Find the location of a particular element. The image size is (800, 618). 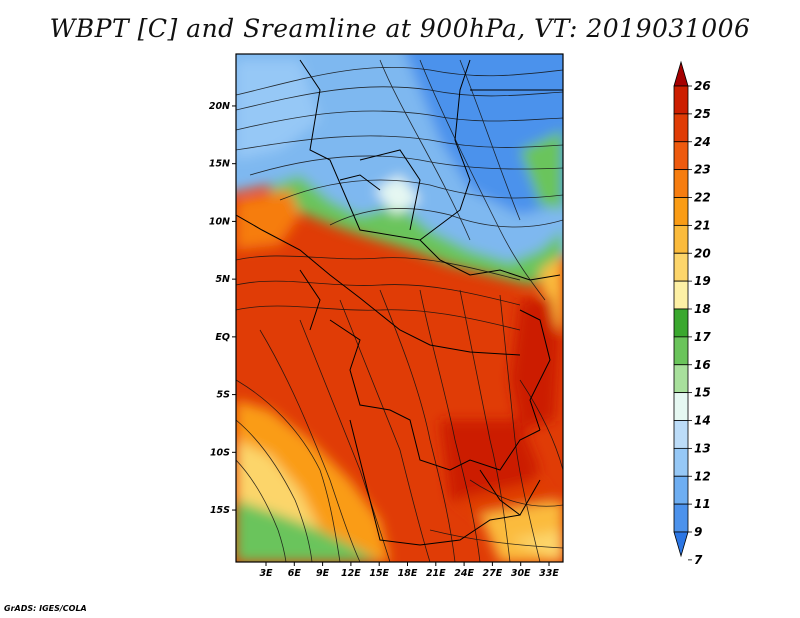

lon-tick-label: 27E is located at coordinates (493, 573).